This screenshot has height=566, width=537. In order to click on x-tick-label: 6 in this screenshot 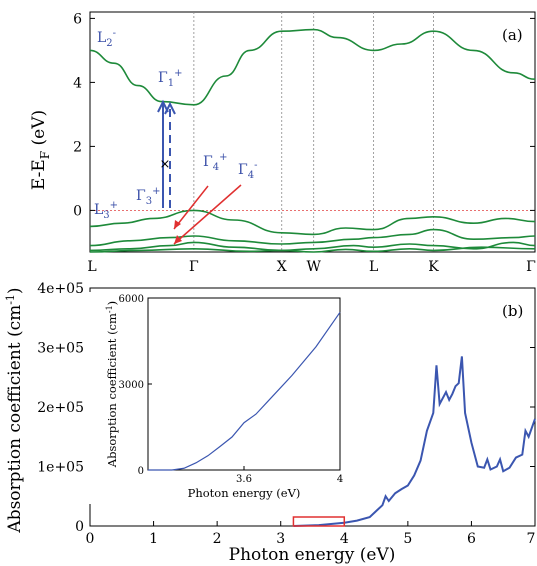, I will do `click(471, 539)`.